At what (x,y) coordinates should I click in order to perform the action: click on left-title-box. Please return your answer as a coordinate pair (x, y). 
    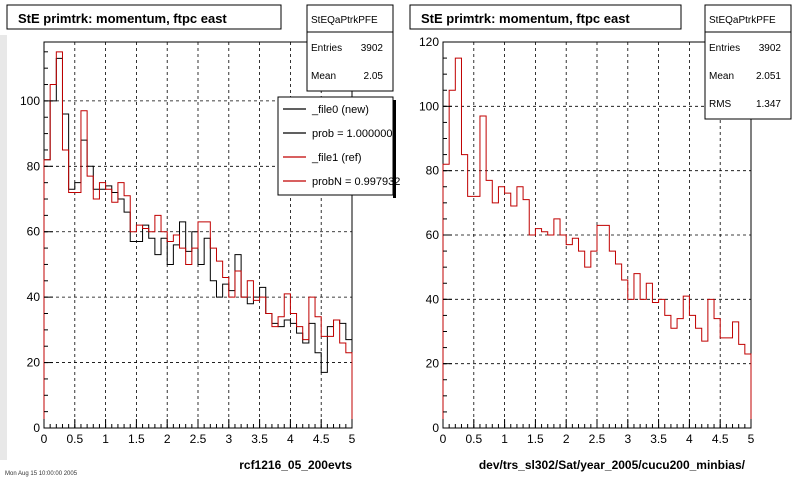
    Looking at the image, I should click on (144, 17).